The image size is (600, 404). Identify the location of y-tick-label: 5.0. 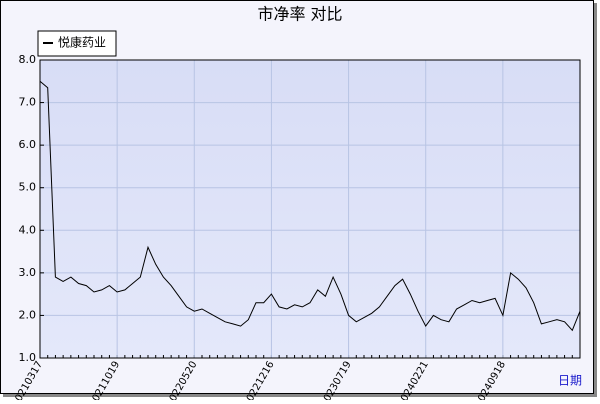
(28, 187).